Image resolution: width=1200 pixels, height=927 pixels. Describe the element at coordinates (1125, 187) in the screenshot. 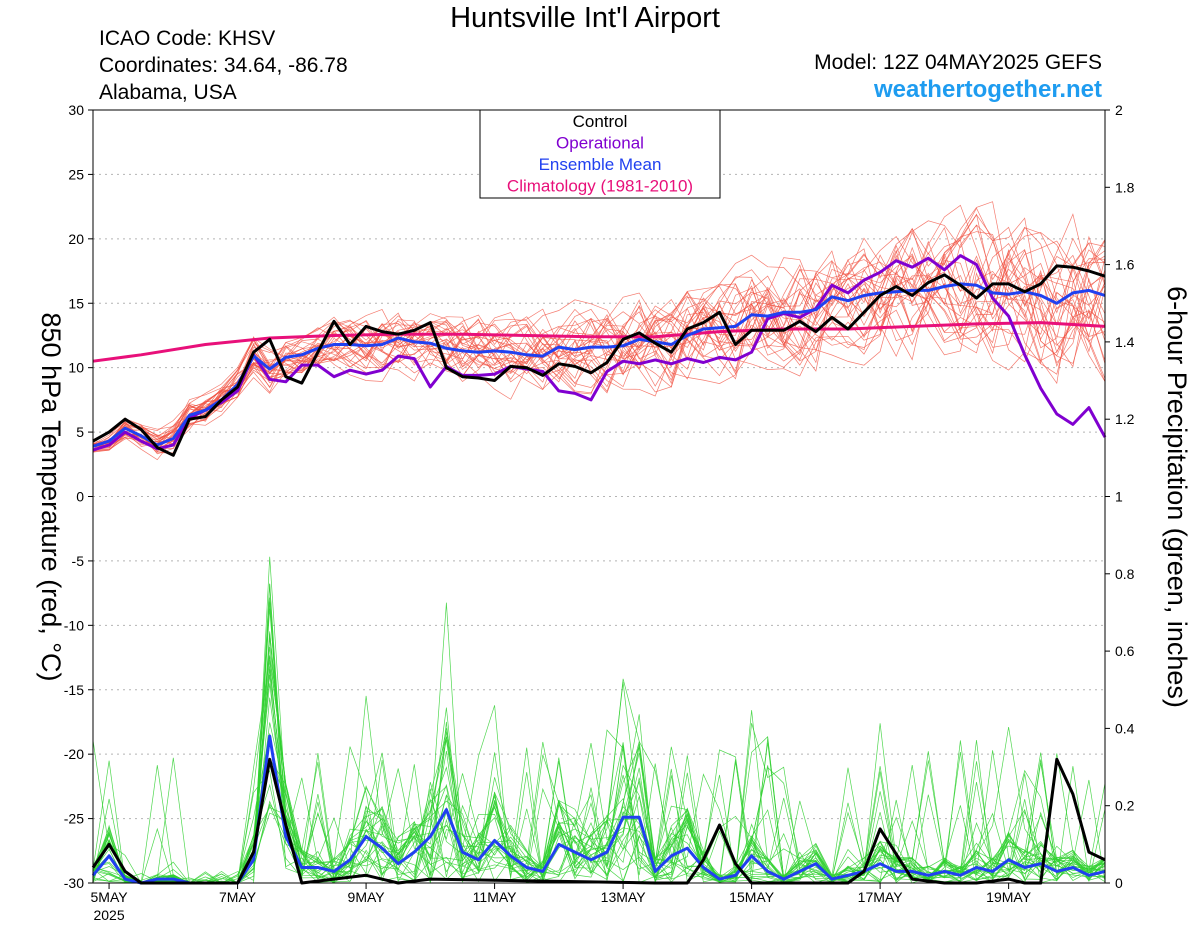

I see `right-tick-label-1: 1.8` at that location.